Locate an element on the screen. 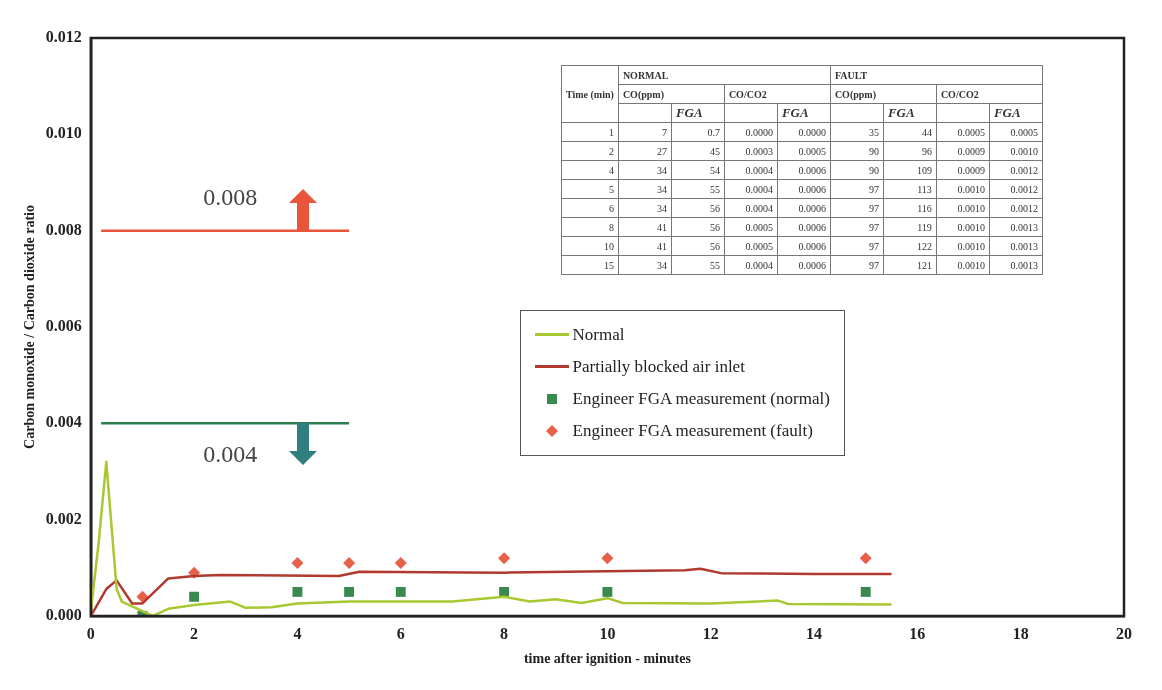  text: 27 is located at coordinates (661, 151).